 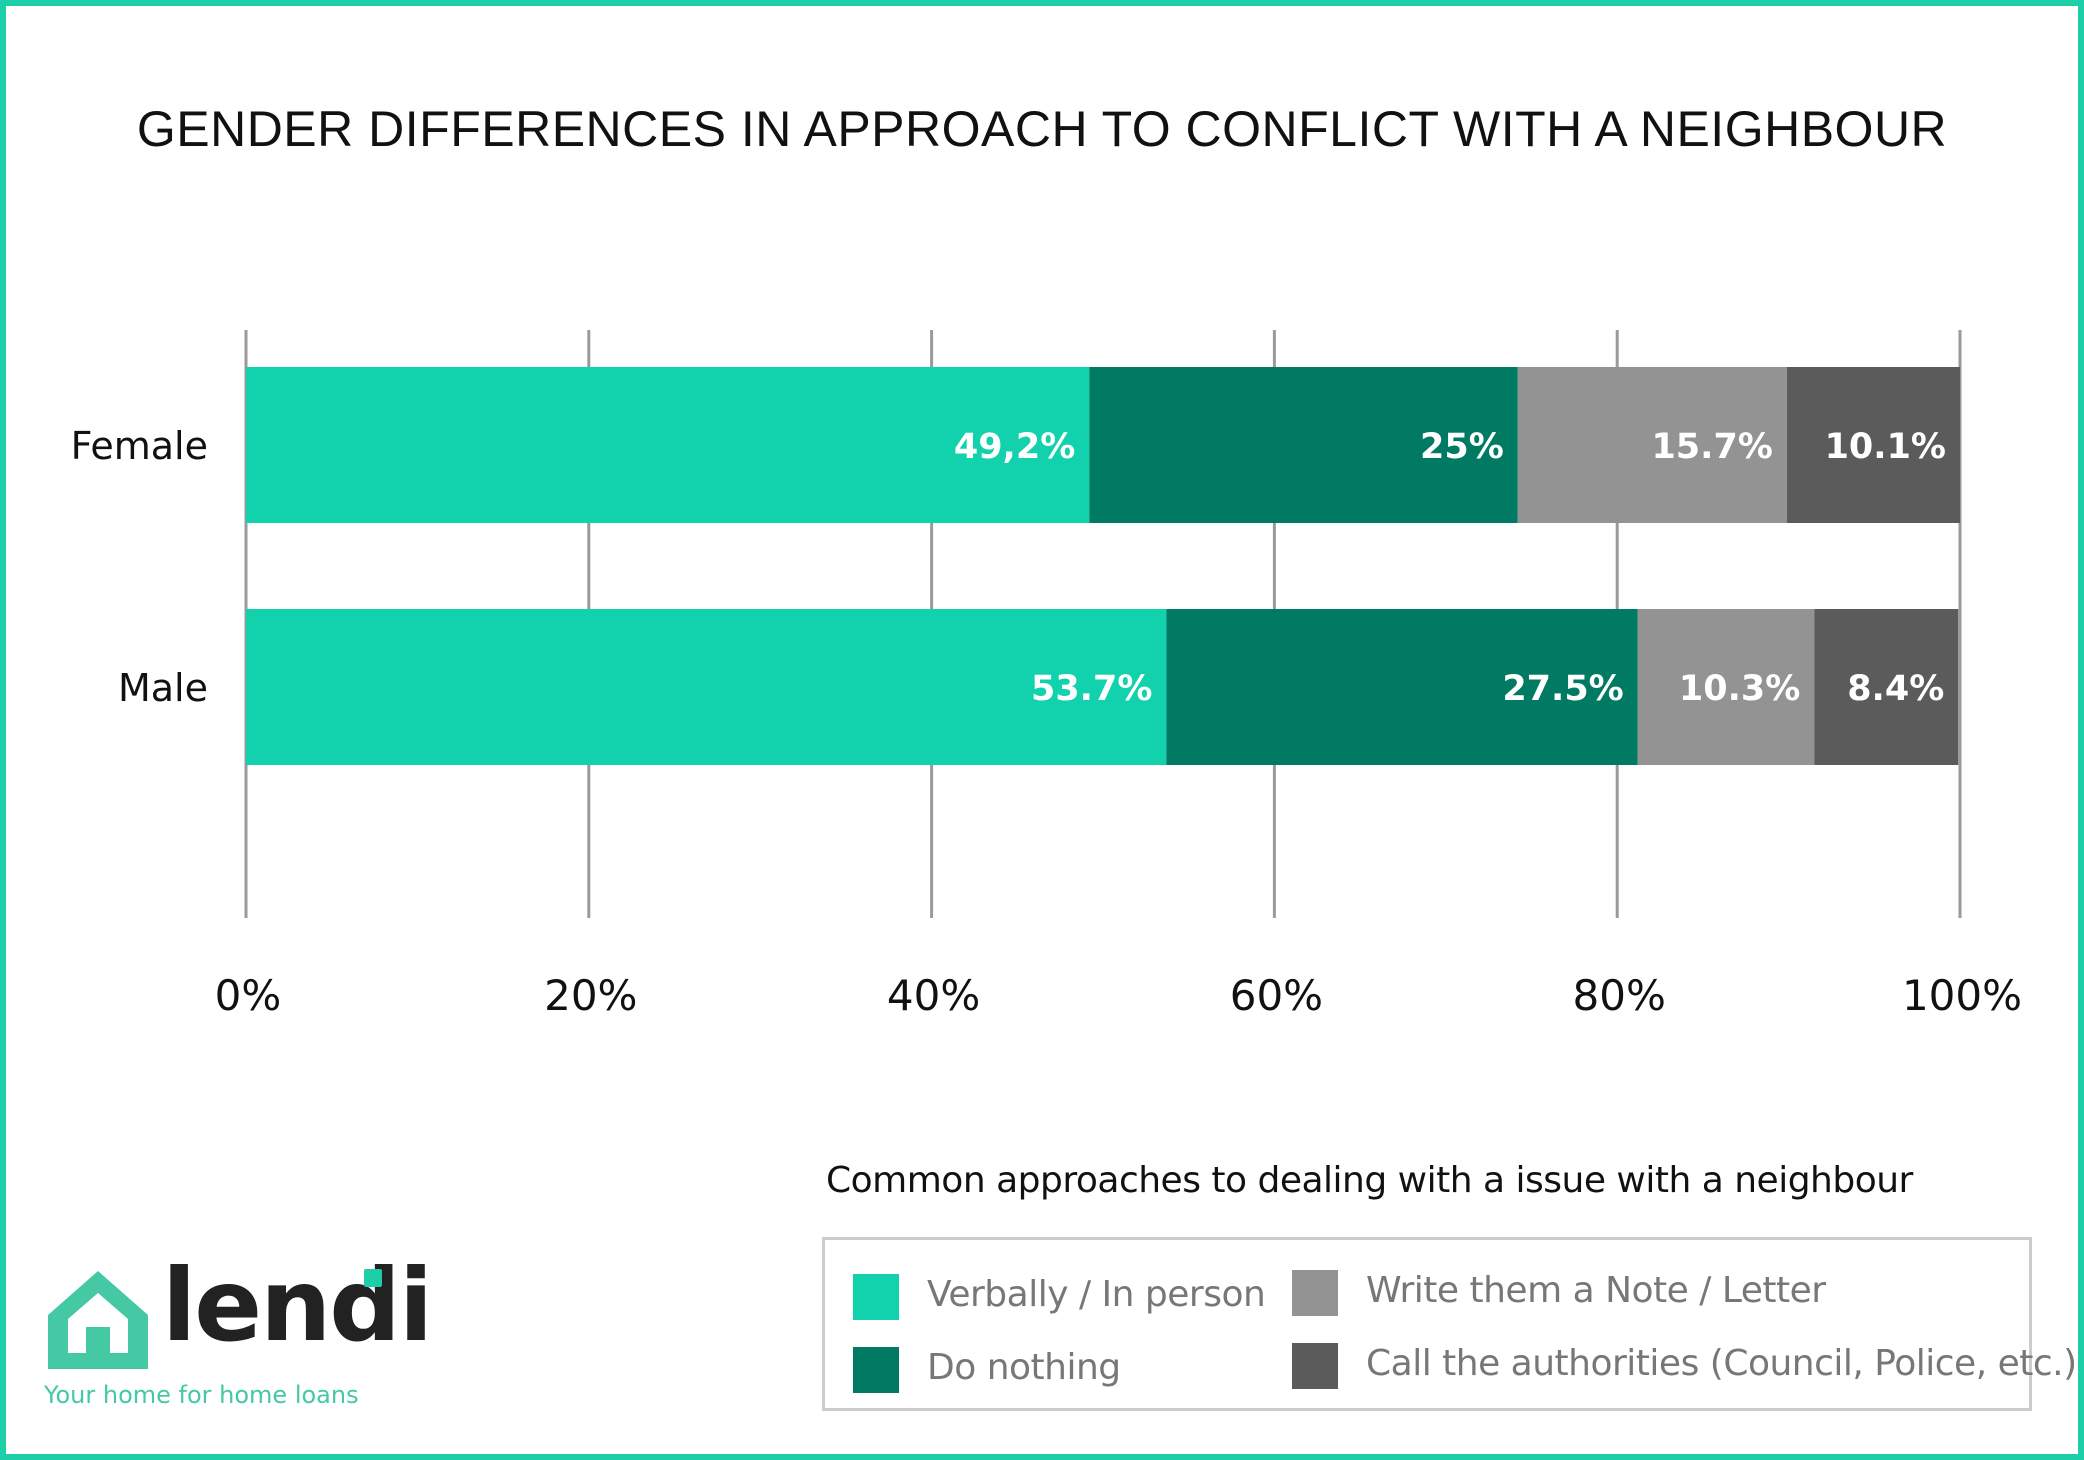 What do you see at coordinates (876, 1297) in the screenshot?
I see `legend-swatch-verbally` at bounding box center [876, 1297].